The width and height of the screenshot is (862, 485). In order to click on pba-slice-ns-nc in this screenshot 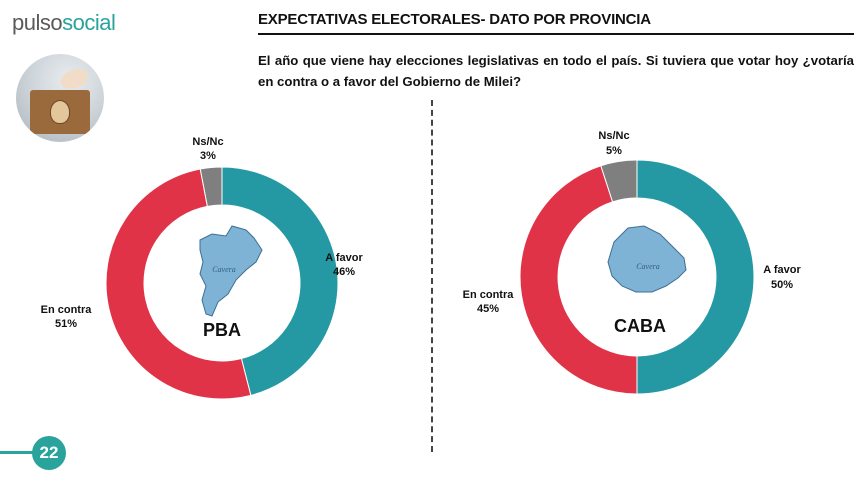, I will do `click(211, 186)`.